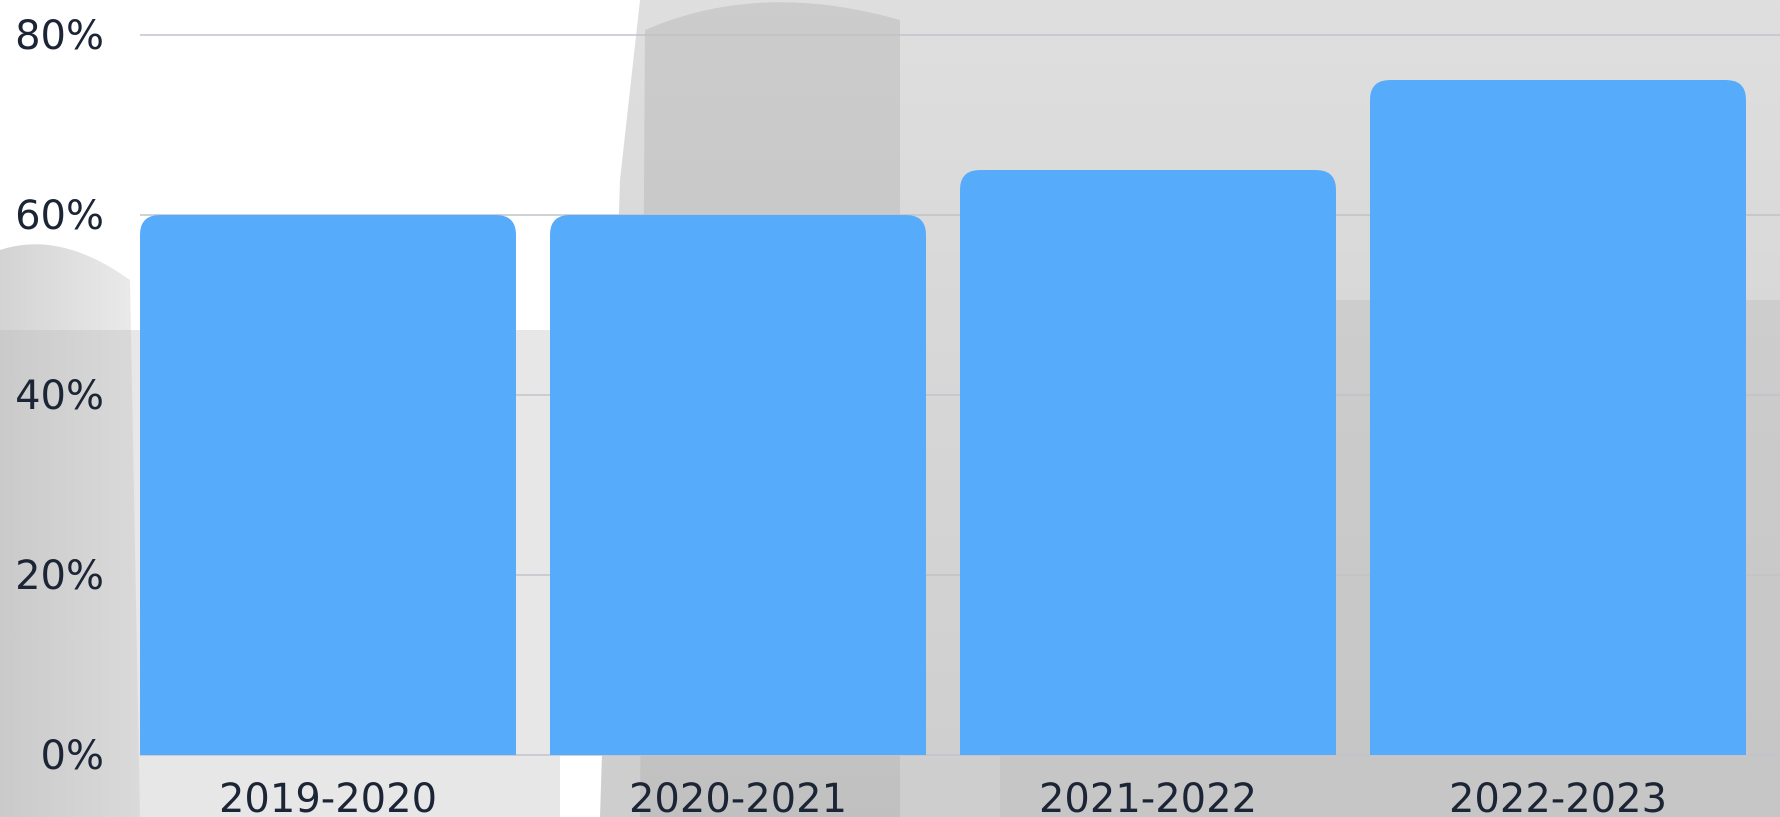  What do you see at coordinates (59, 216) in the screenshot?
I see `y-tick-label: 60%` at bounding box center [59, 216].